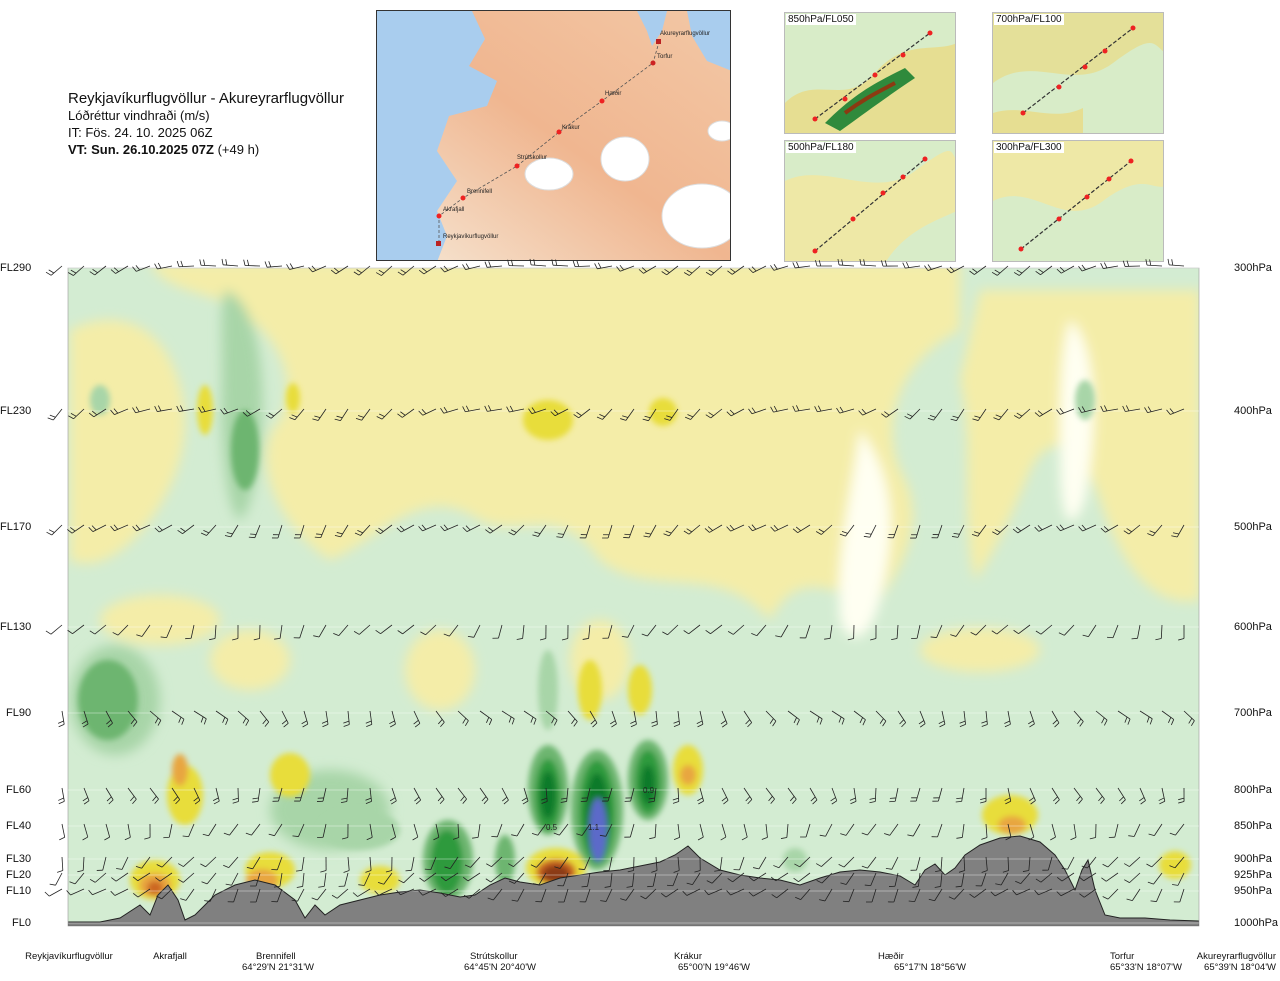  I want to click on map-label-brennifell: Brennifell, so click(479, 192).